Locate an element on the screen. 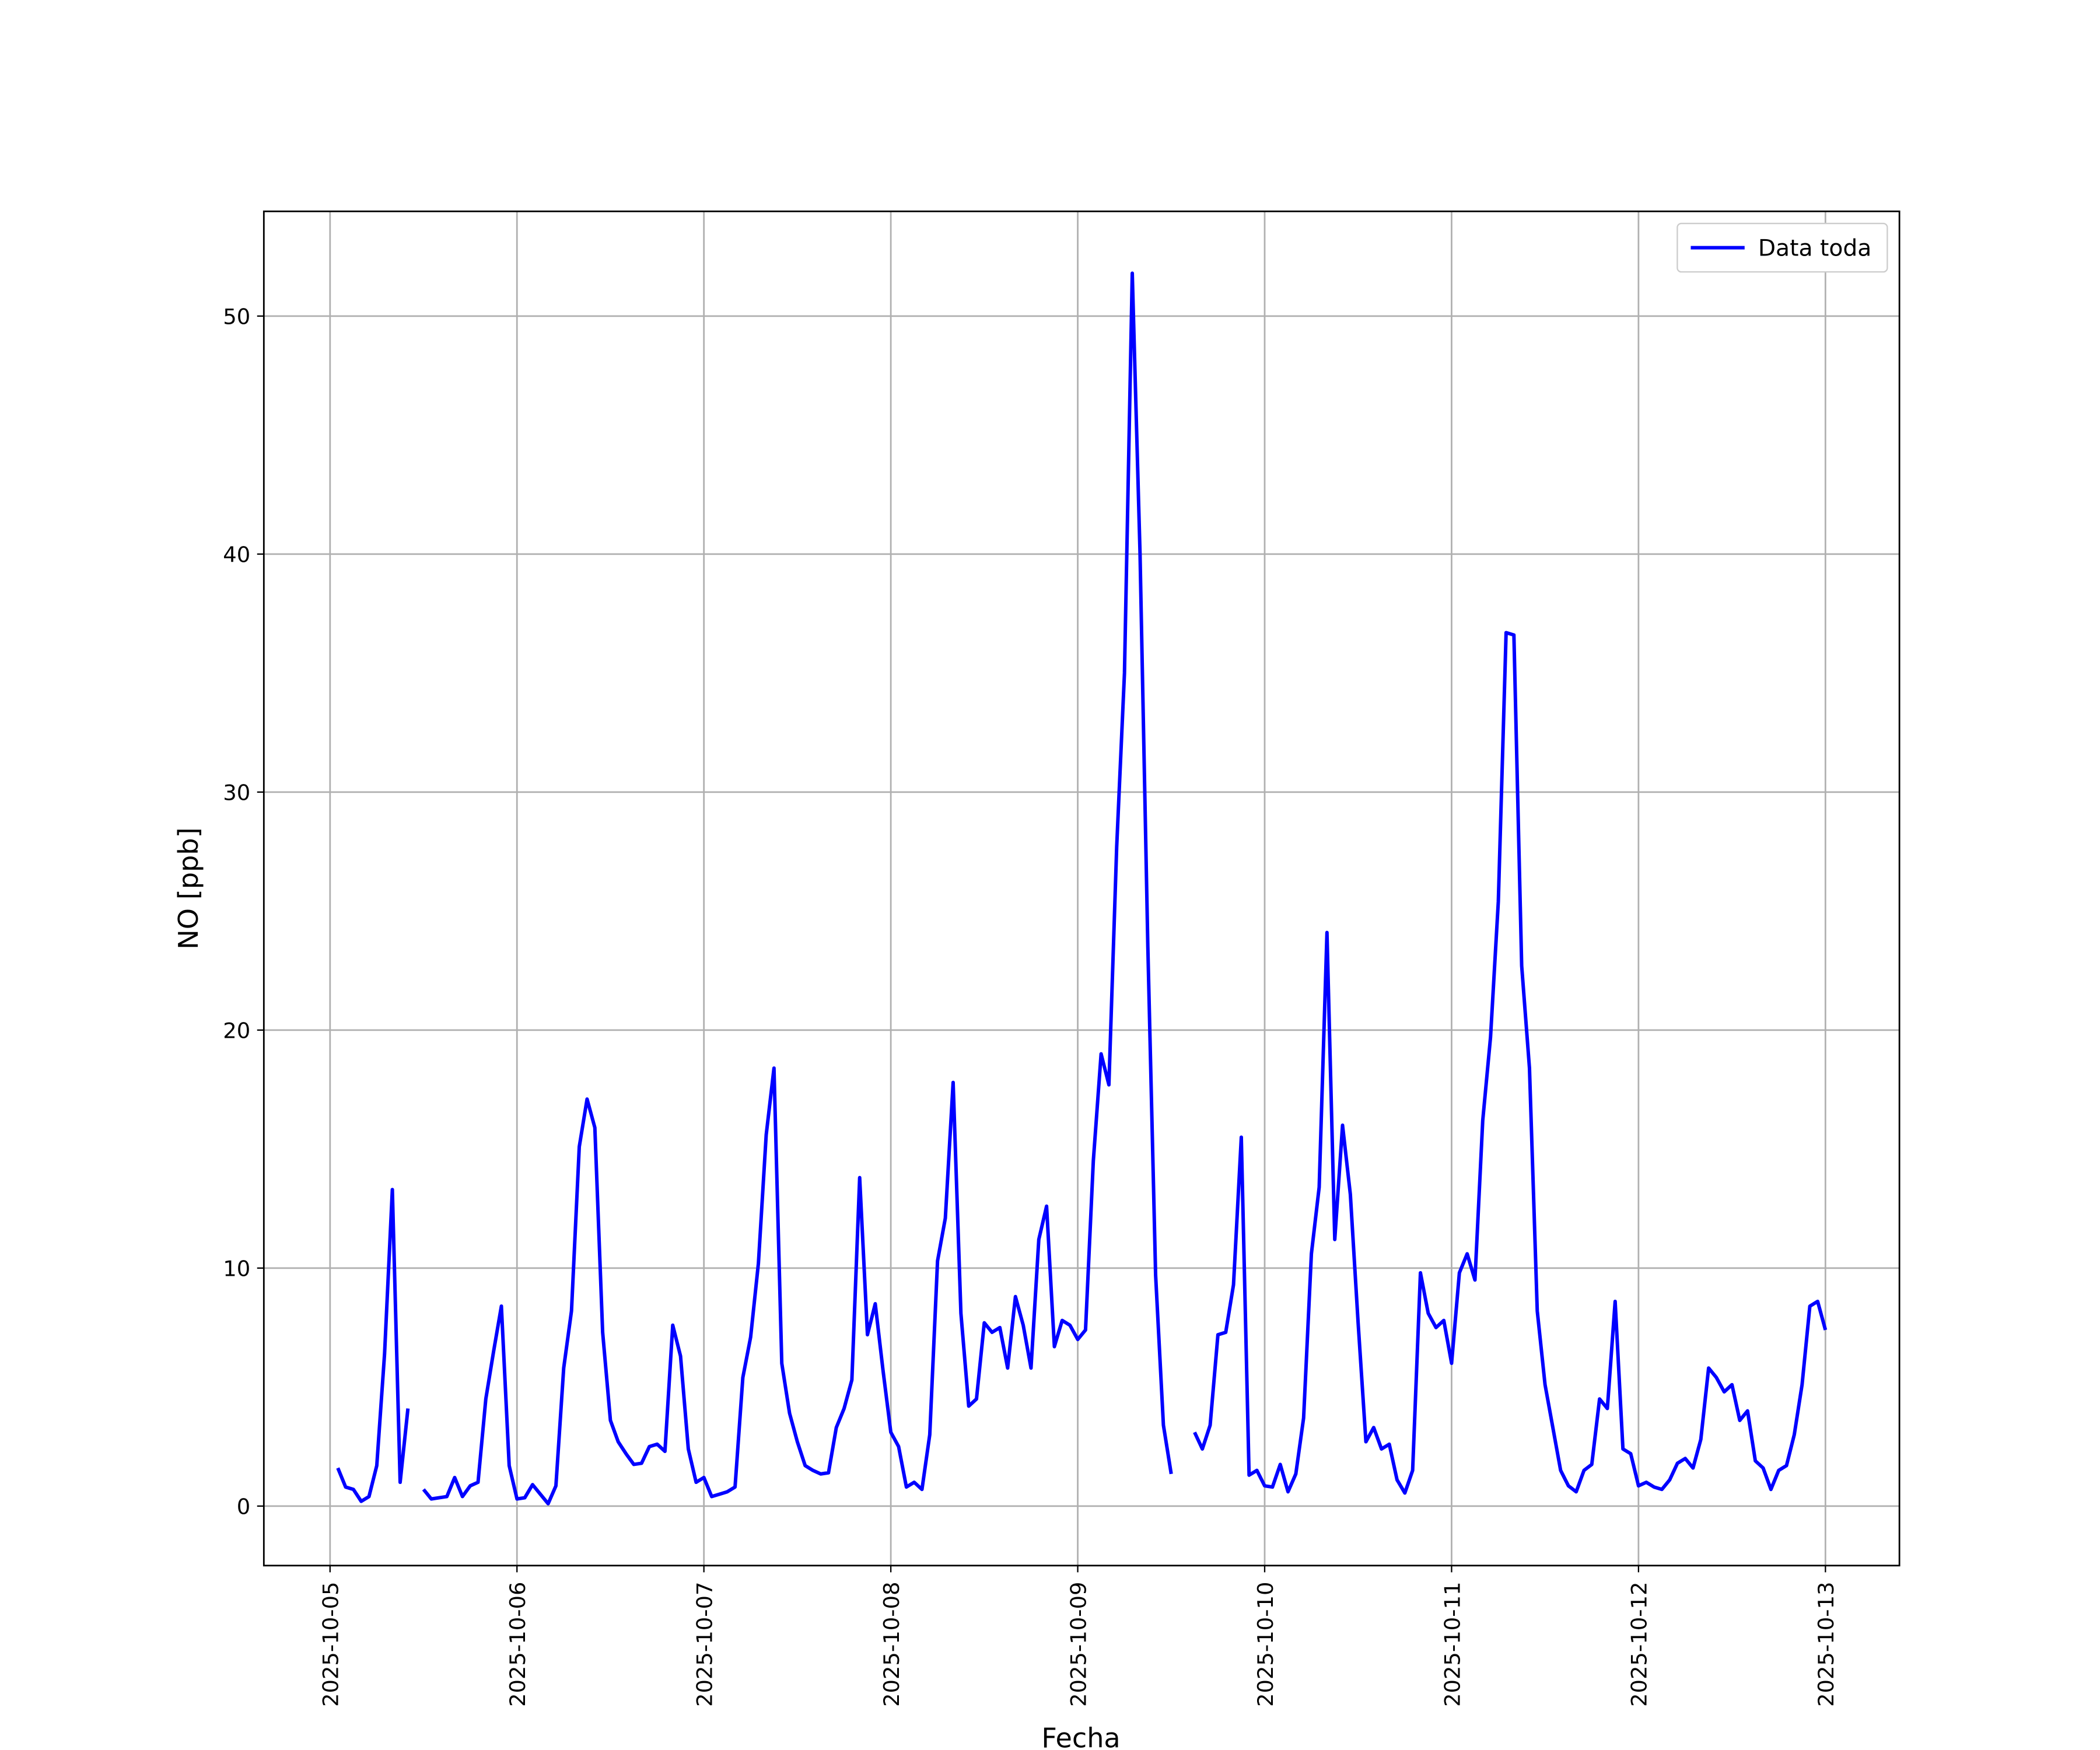 The height and width of the screenshot is (1750, 2100). legend: Data toda is located at coordinates (1782, 247).